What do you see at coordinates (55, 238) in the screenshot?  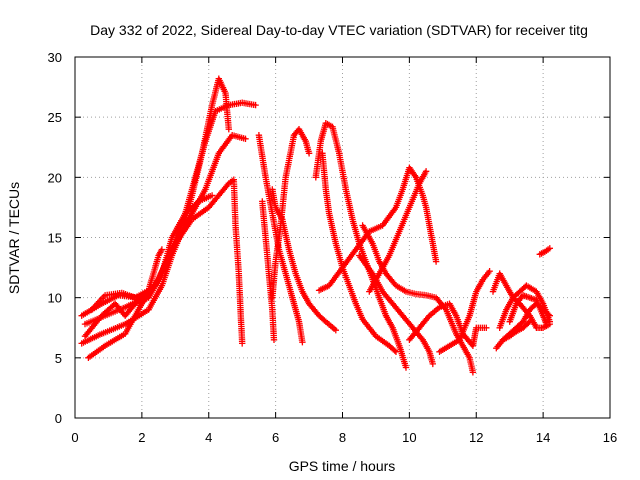 I see `y-tick-label: 15` at bounding box center [55, 238].